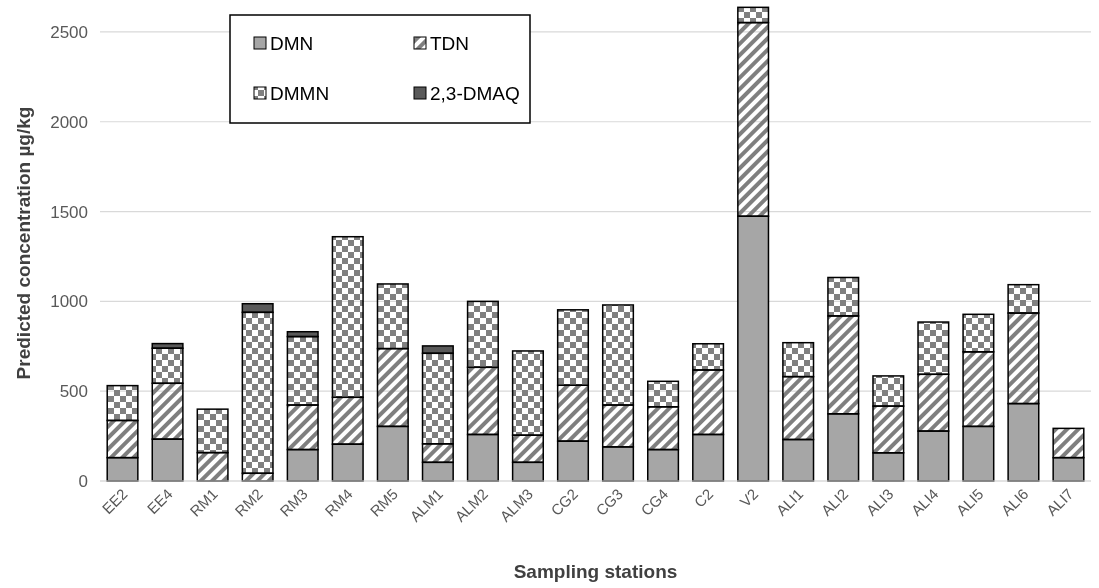  I want to click on y-tick-label: 0, so click(83, 481).